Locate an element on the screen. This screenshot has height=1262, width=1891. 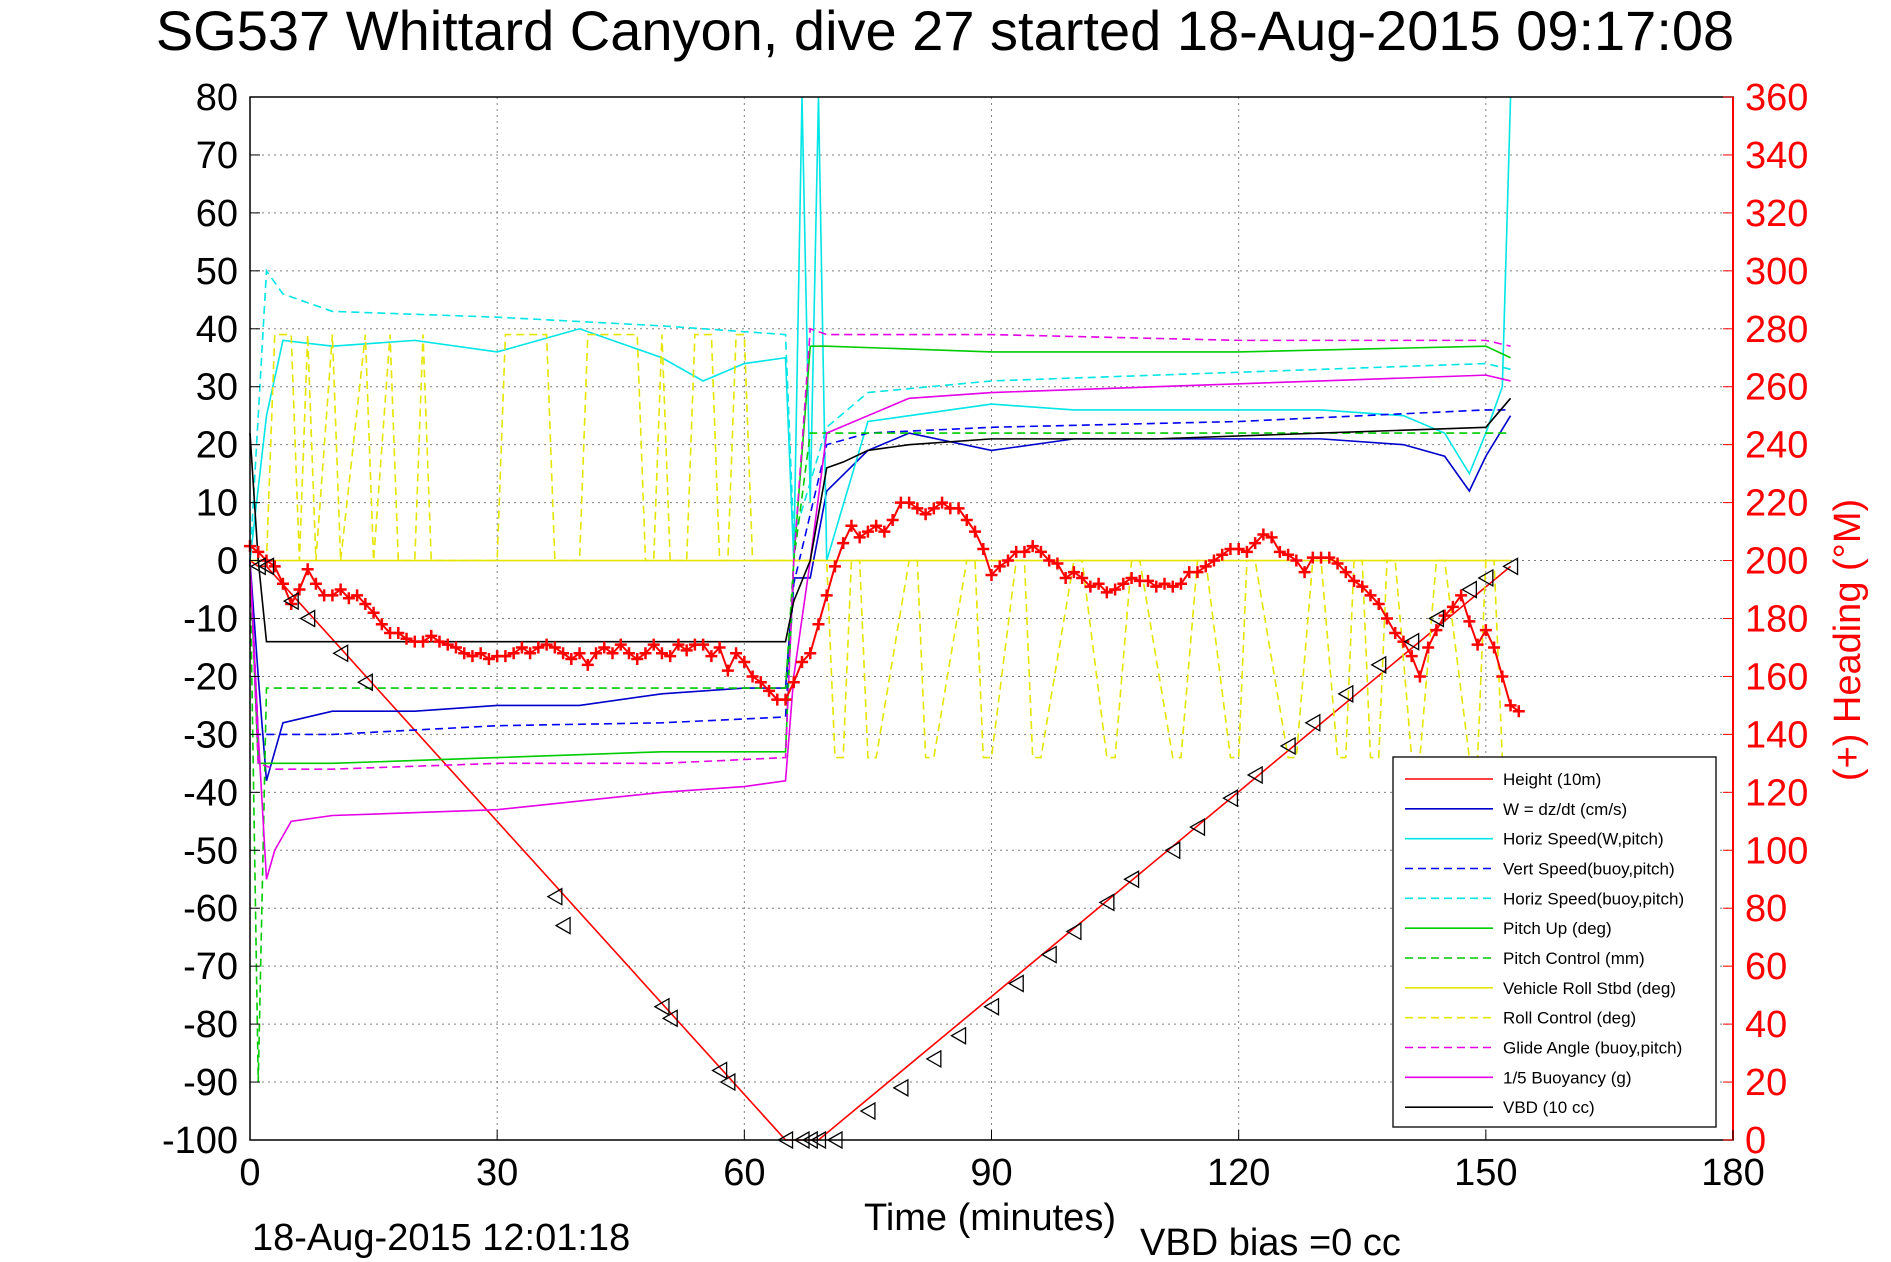
right-tick-label: 220 is located at coordinates (1776, 504).